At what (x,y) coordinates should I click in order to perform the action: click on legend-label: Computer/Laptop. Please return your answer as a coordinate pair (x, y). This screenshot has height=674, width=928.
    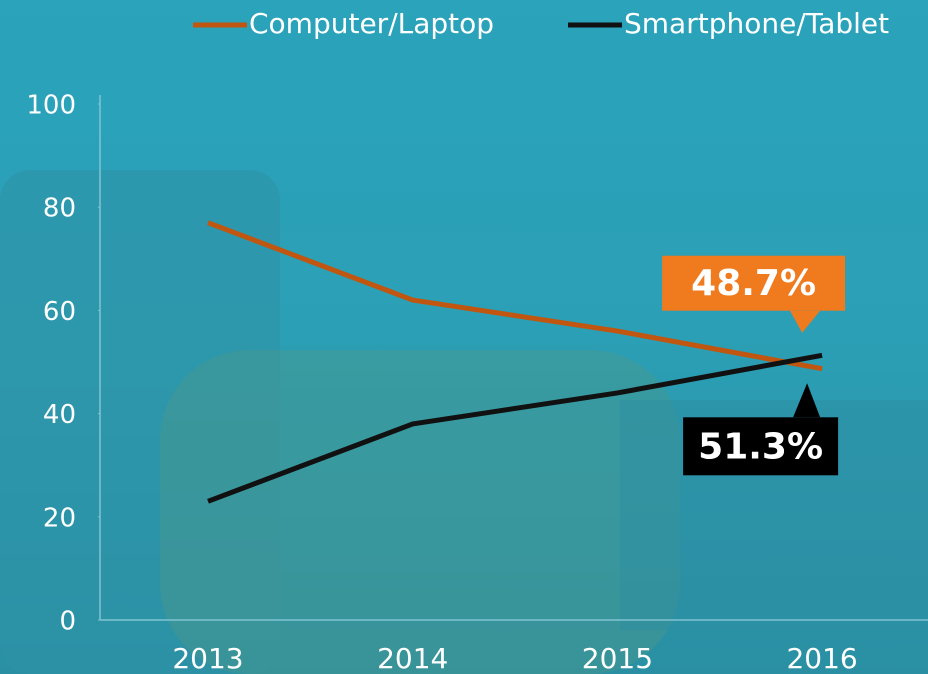
    Looking at the image, I should click on (371, 23).